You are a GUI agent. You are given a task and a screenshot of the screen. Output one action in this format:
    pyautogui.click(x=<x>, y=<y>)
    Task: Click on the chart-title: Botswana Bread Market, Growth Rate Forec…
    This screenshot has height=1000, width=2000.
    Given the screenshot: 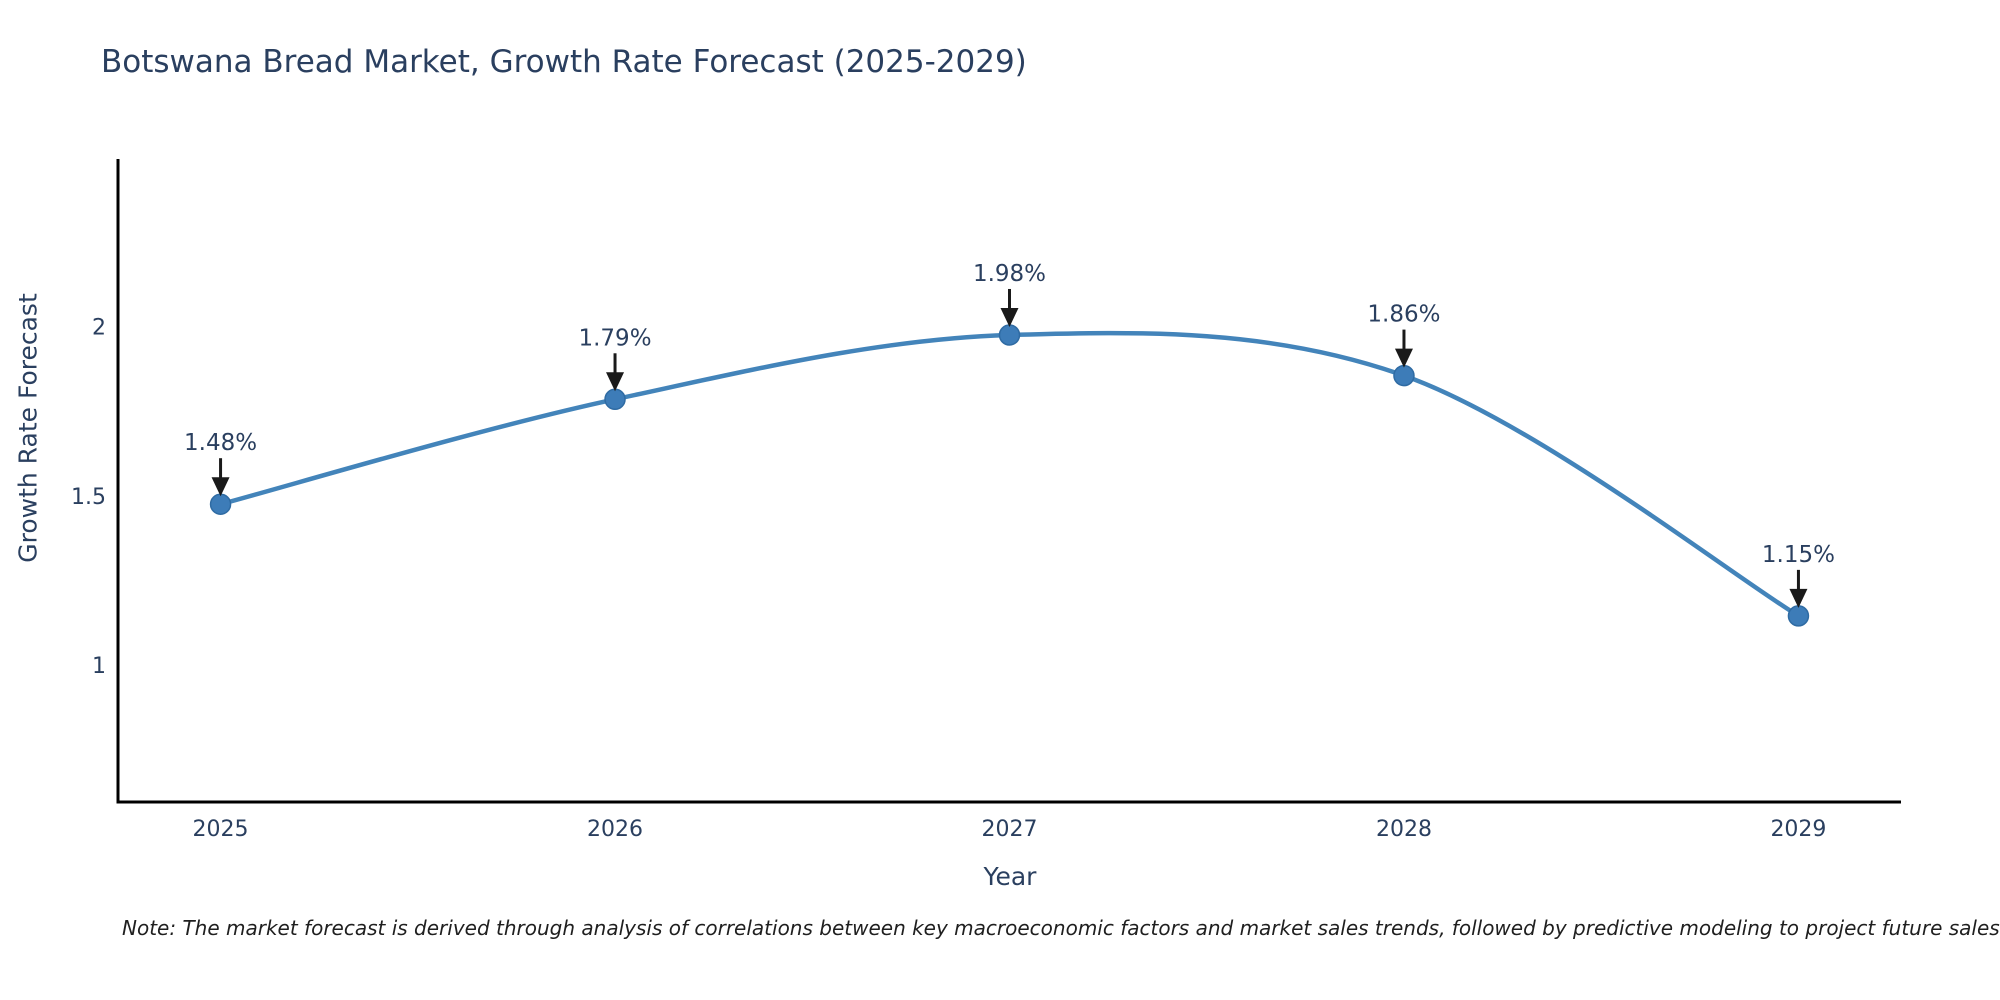 What is the action you would take?
    pyautogui.click(x=564, y=62)
    